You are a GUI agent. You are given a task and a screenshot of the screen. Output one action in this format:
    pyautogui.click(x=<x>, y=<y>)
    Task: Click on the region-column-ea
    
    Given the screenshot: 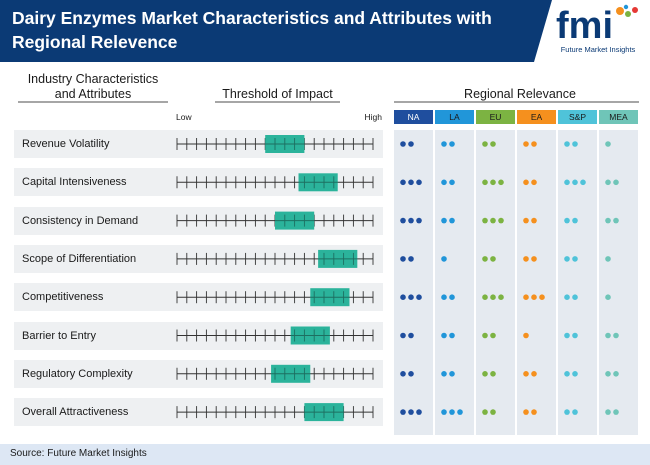 What is the action you would take?
    pyautogui.click(x=536, y=282)
    